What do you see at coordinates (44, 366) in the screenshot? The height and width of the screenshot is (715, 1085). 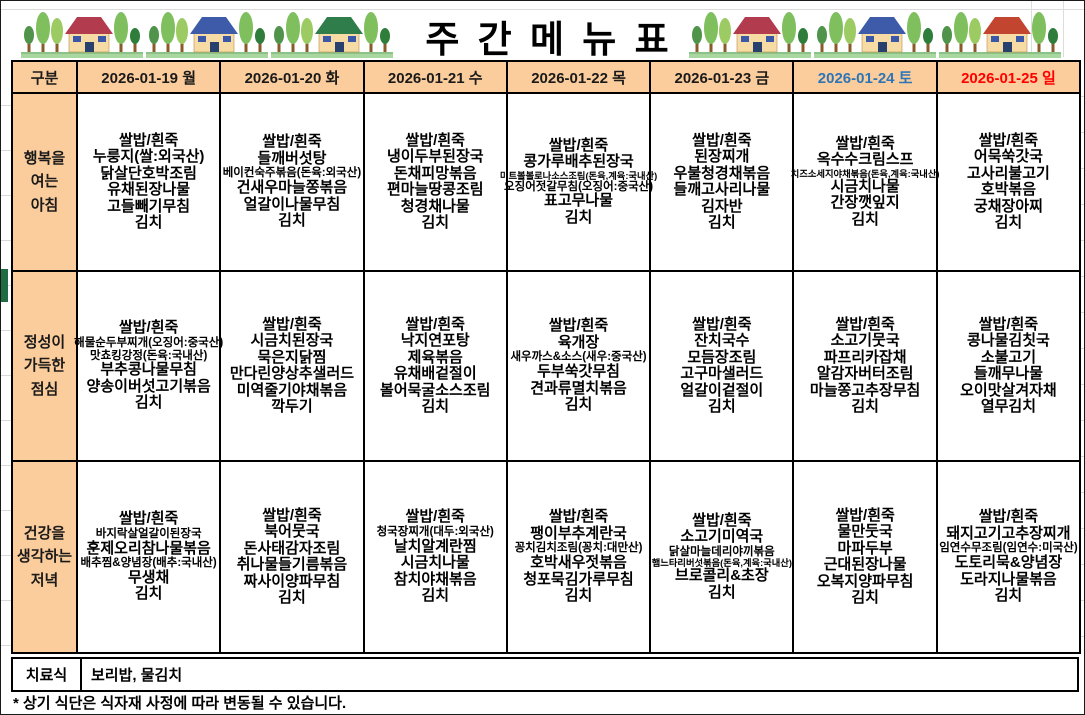 I see `meal-row-label-lunch: 정성이 가득한 점심` at bounding box center [44, 366].